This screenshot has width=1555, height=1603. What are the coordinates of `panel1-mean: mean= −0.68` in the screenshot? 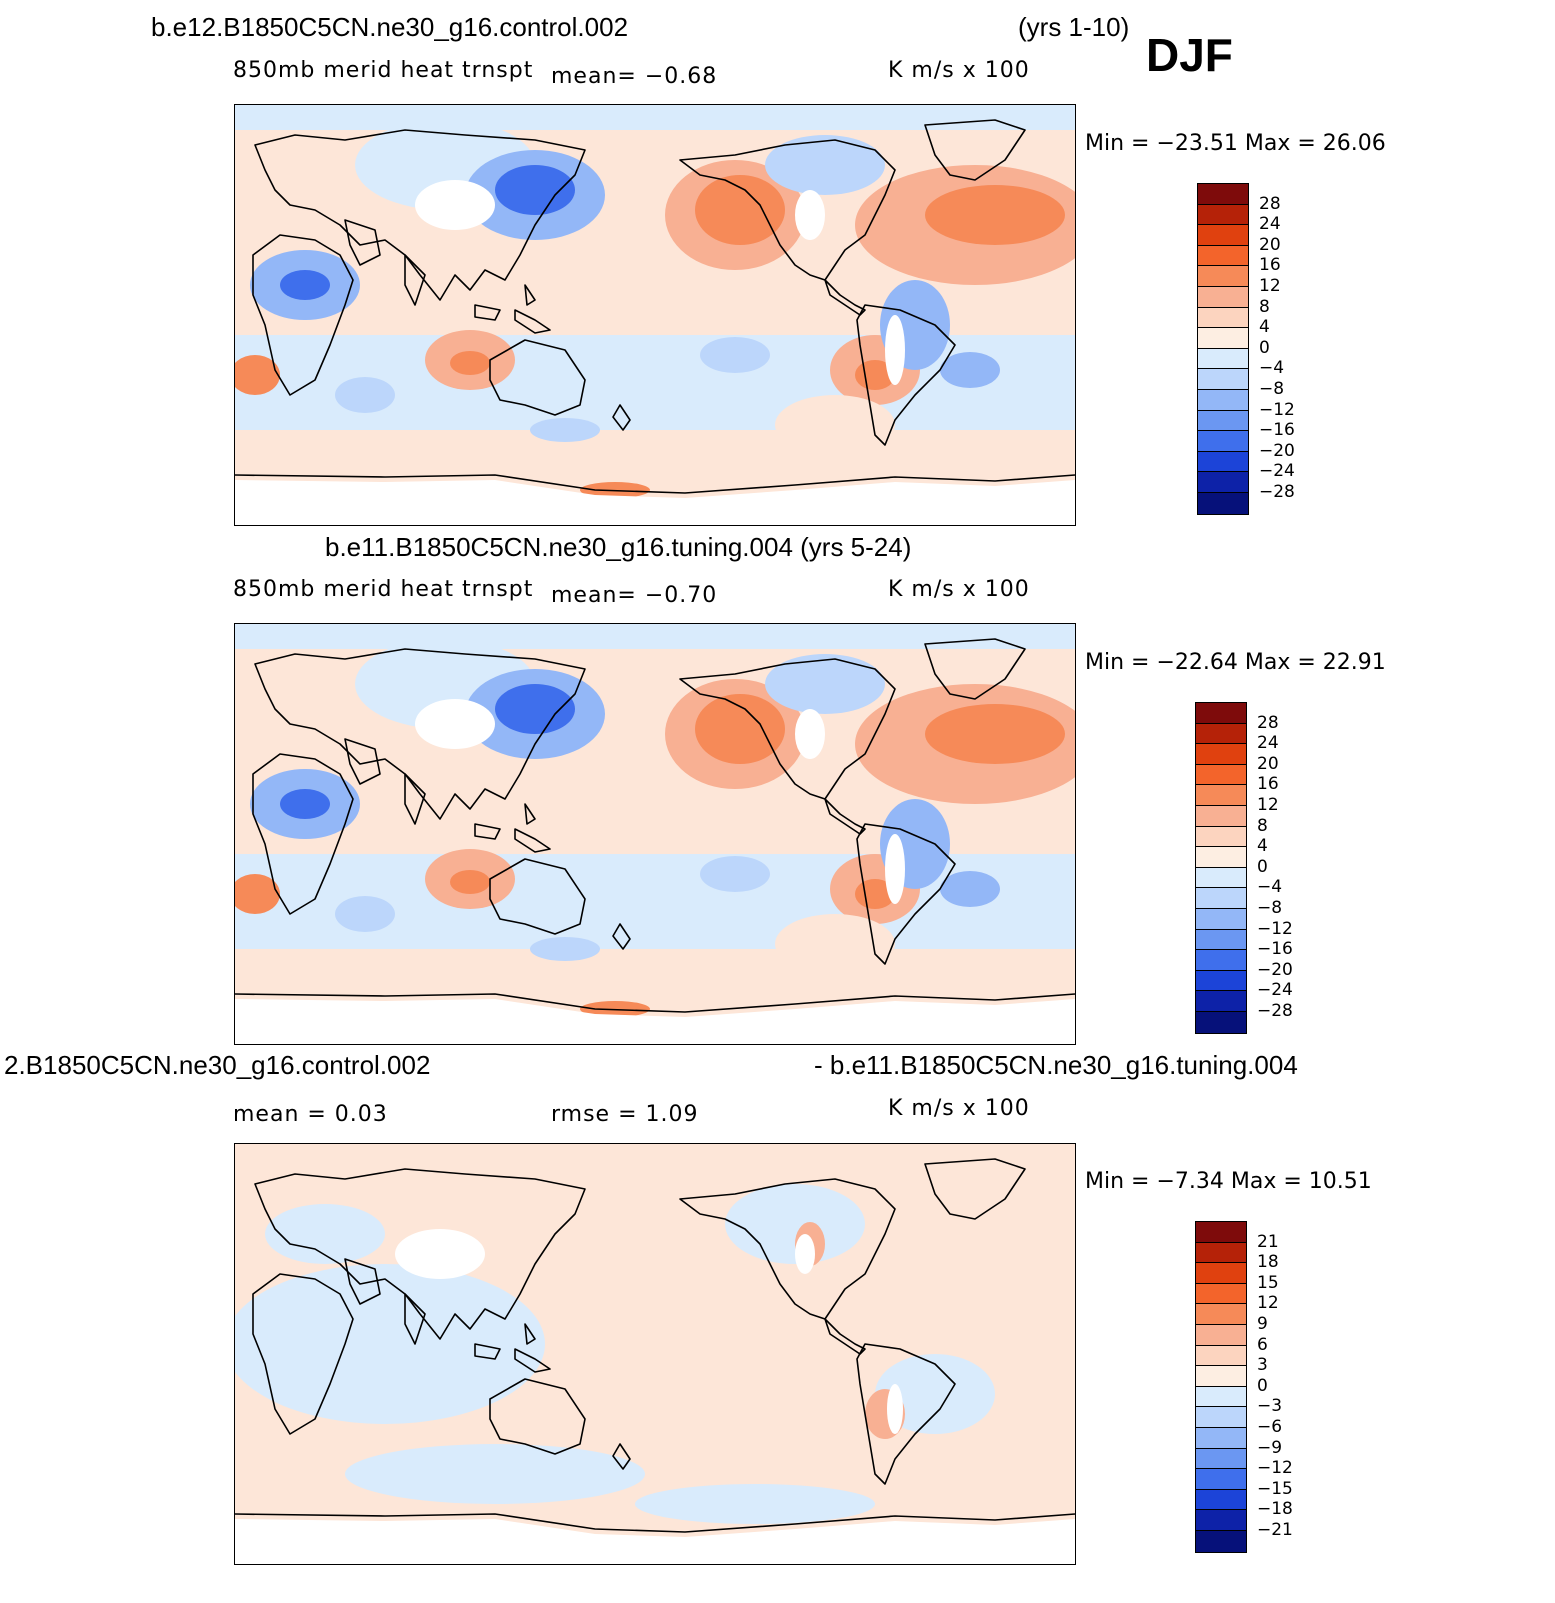 It's located at (634, 76).